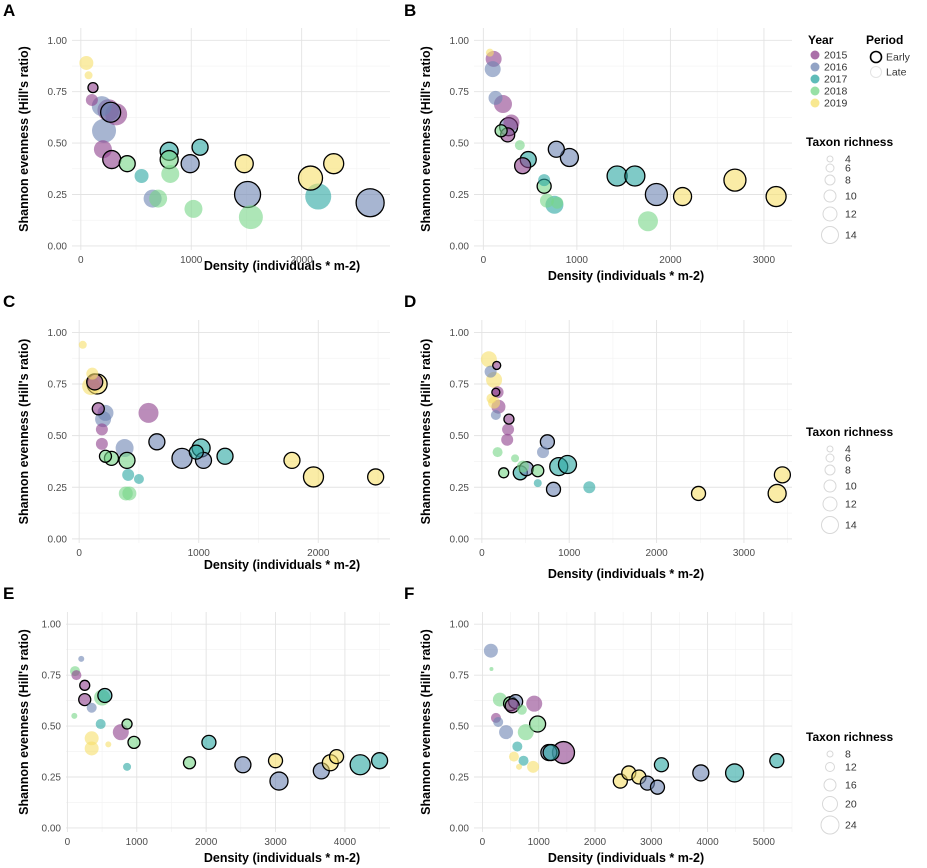 Image resolution: width=927 pixels, height=868 pixels. I want to click on legend-richness-label: 20, so click(851, 805).